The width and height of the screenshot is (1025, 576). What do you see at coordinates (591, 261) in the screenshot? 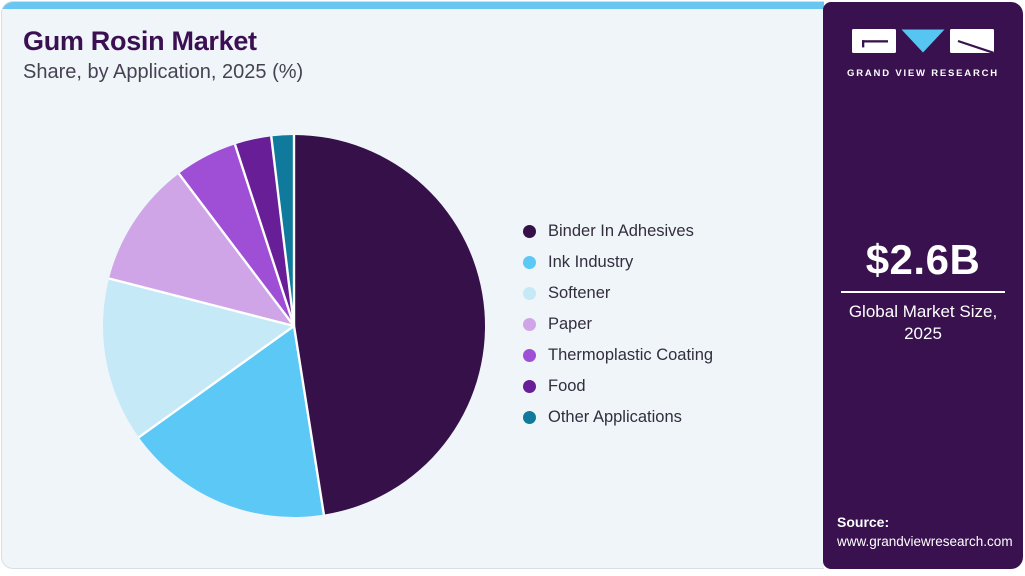
I see `legend-label: Ink Industry` at bounding box center [591, 261].